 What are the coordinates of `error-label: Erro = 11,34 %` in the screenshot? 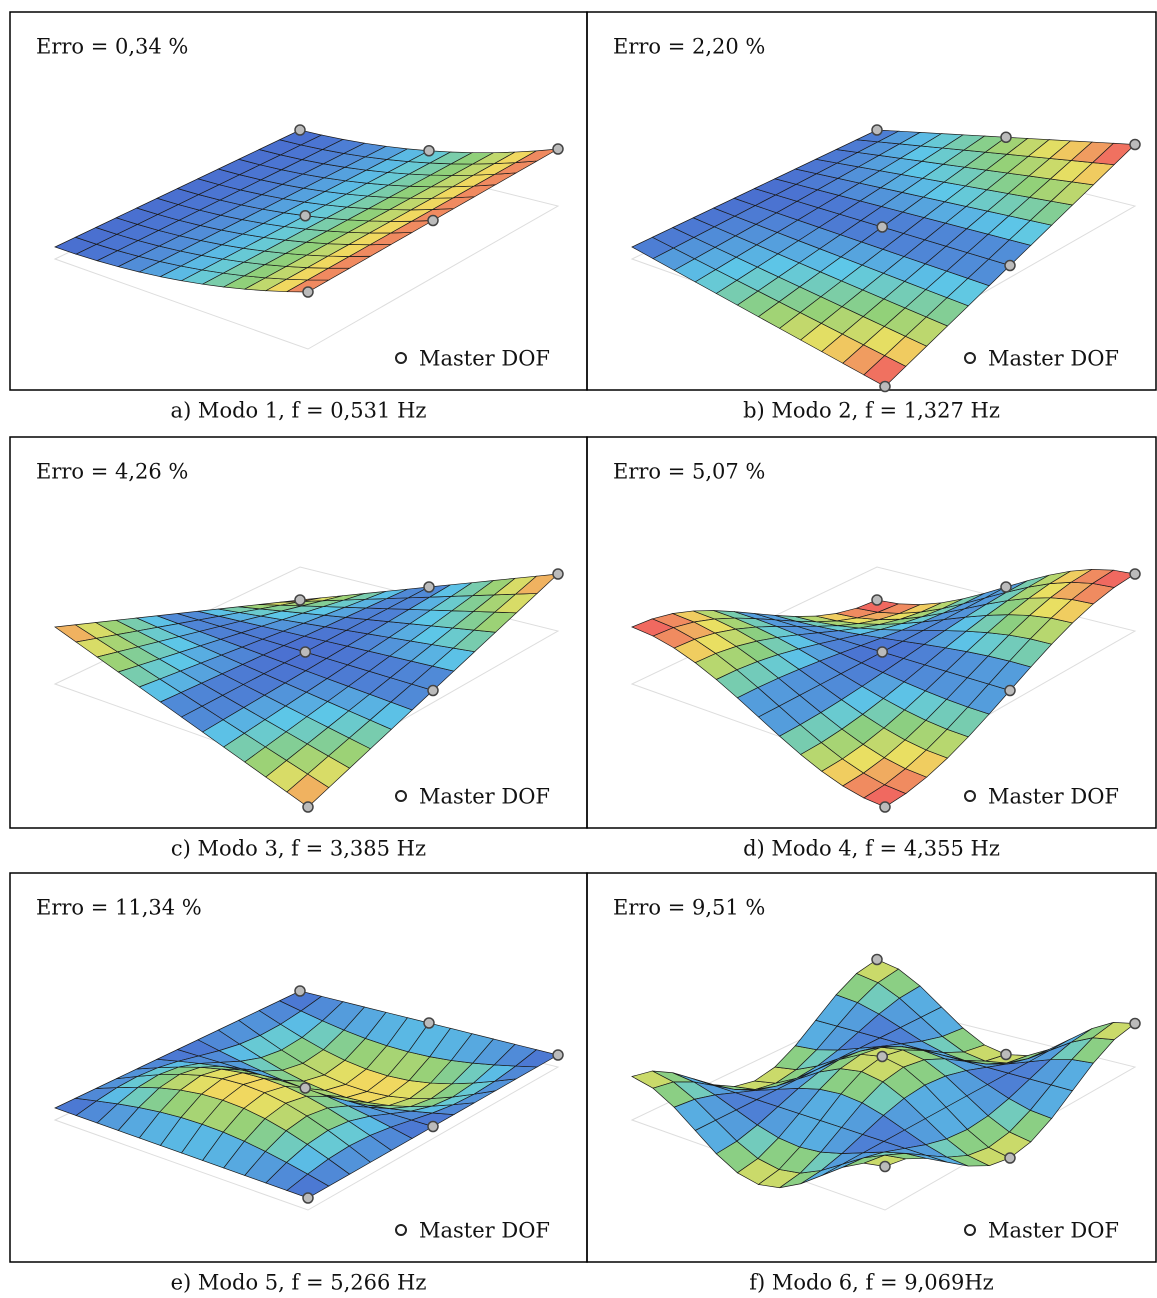 It's located at (119, 908).